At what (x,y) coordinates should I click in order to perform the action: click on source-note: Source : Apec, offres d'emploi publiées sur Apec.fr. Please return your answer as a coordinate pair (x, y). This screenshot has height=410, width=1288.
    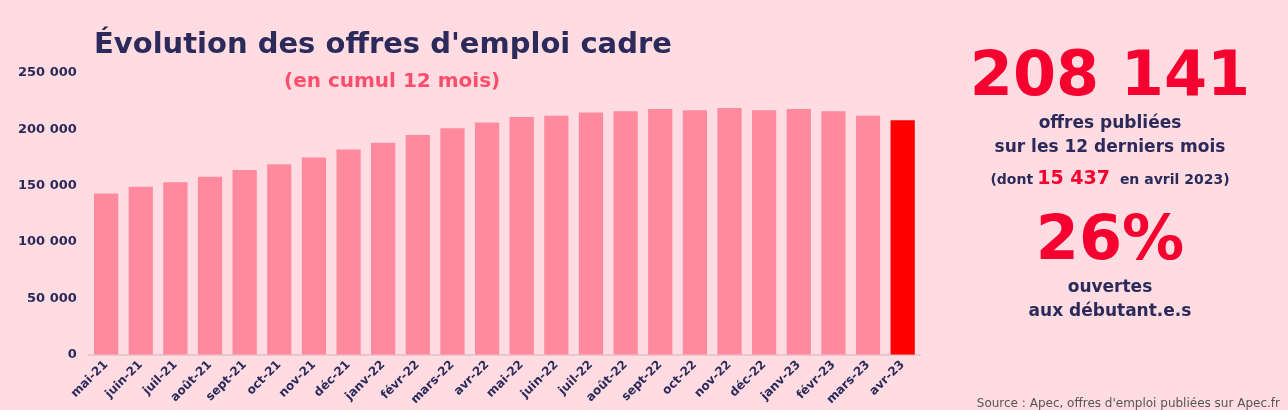
    Looking at the image, I should click on (1128, 403).